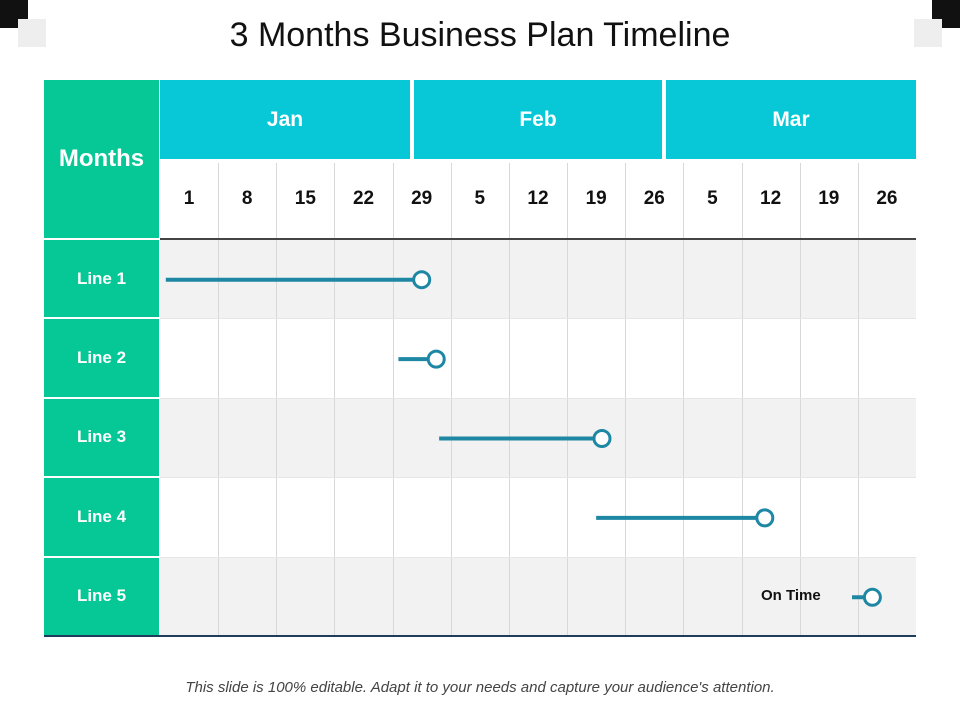 The height and width of the screenshot is (720, 960). I want to click on corner-mark-top-right-light, so click(928, 33).